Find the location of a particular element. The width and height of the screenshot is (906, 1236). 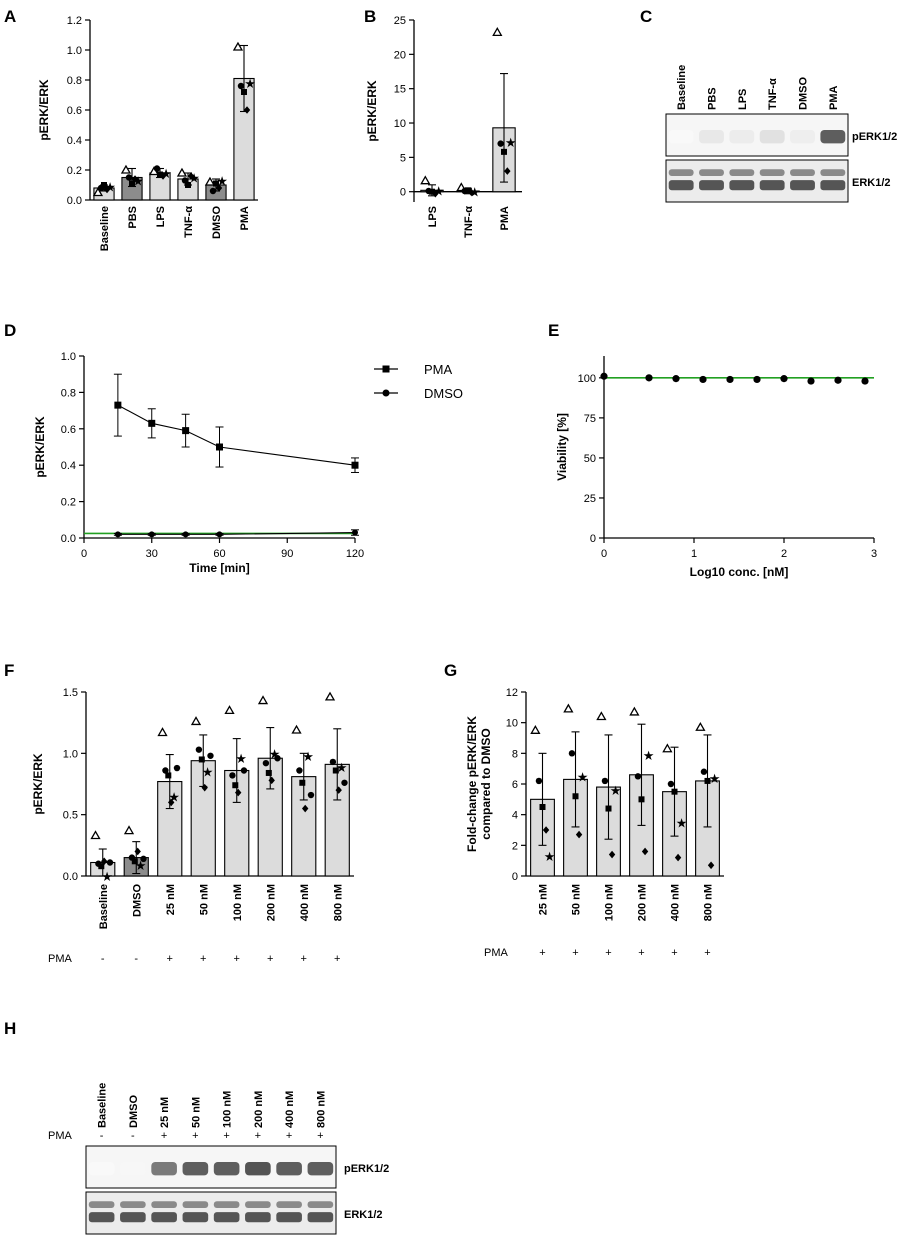

category-label: 200 nM is located at coordinates (271, 902).